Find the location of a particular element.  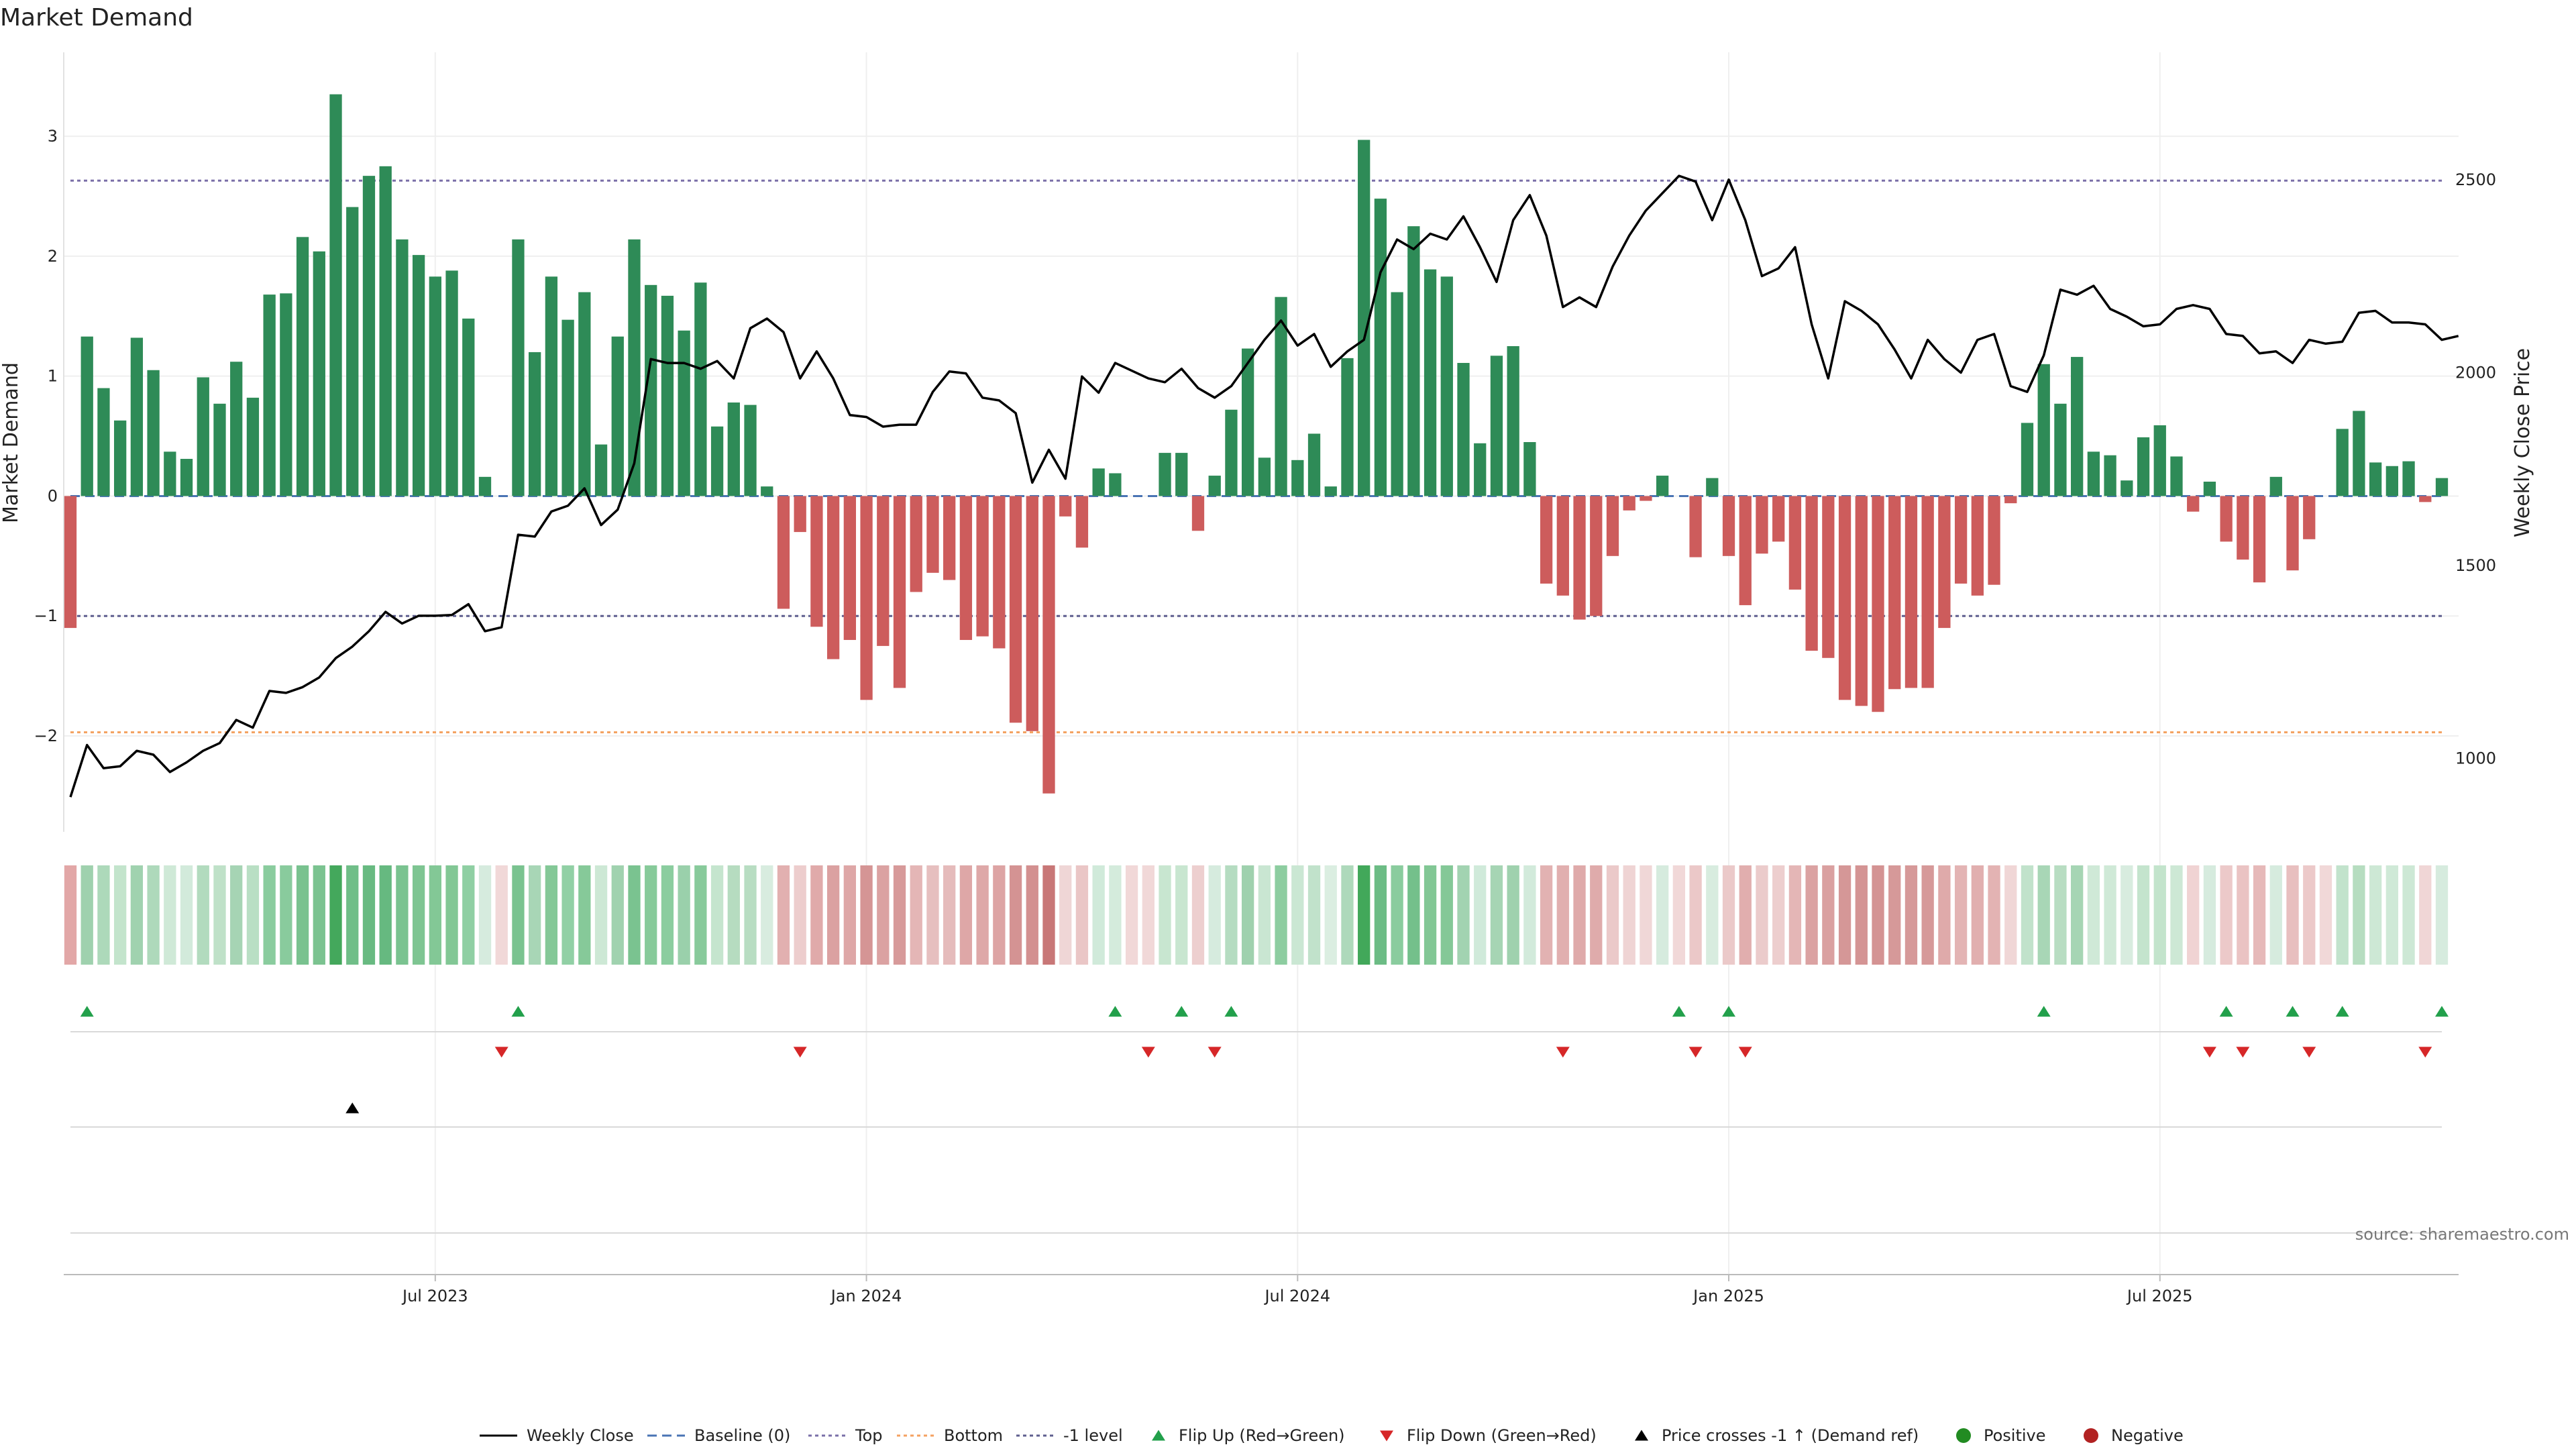

left-tick-label: −2 is located at coordinates (46, 736).